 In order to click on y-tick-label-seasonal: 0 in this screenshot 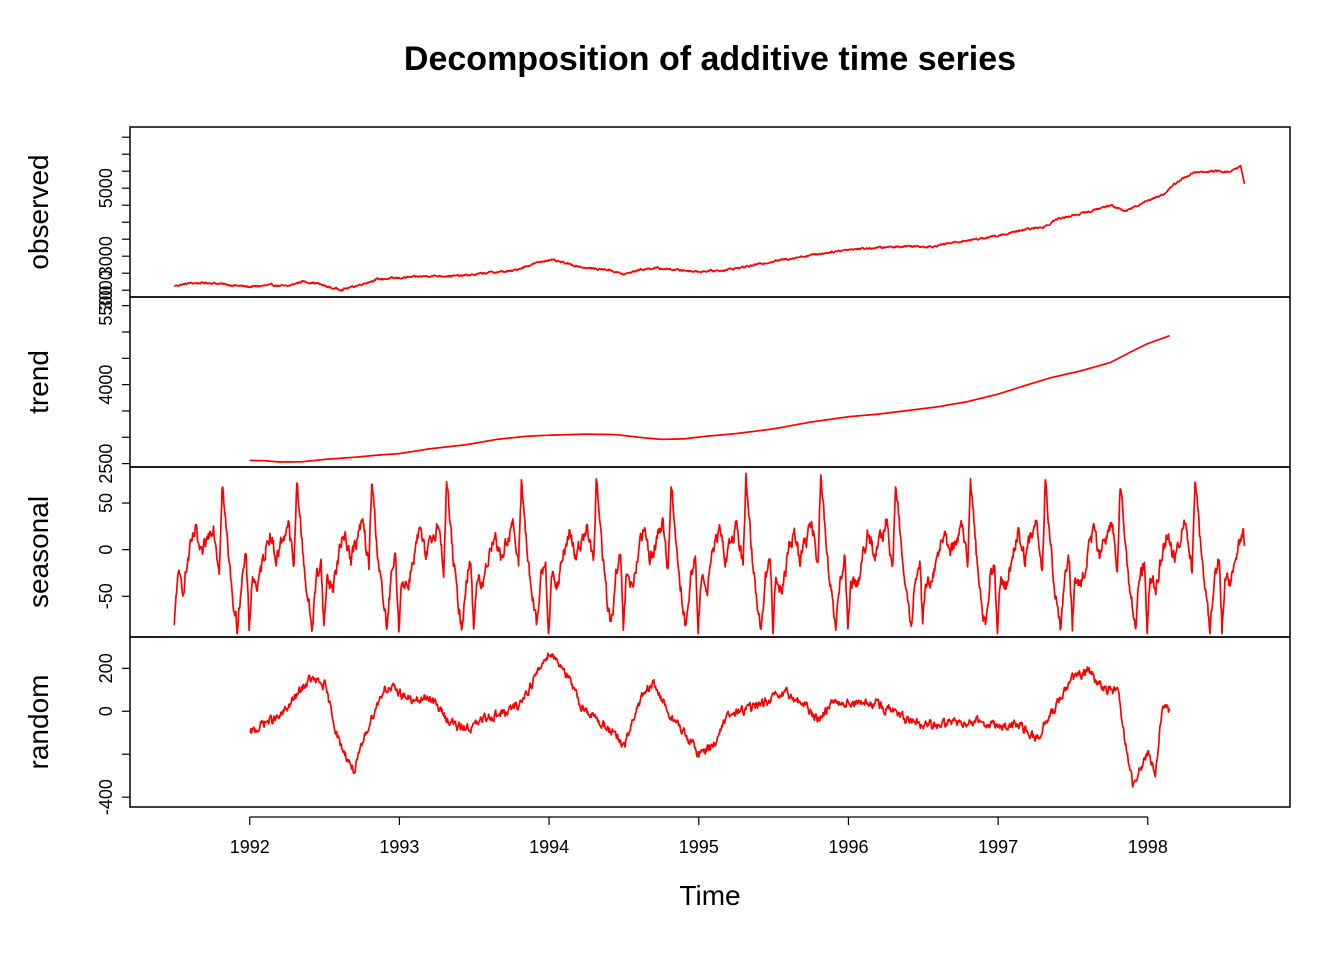, I will do `click(106, 550)`.